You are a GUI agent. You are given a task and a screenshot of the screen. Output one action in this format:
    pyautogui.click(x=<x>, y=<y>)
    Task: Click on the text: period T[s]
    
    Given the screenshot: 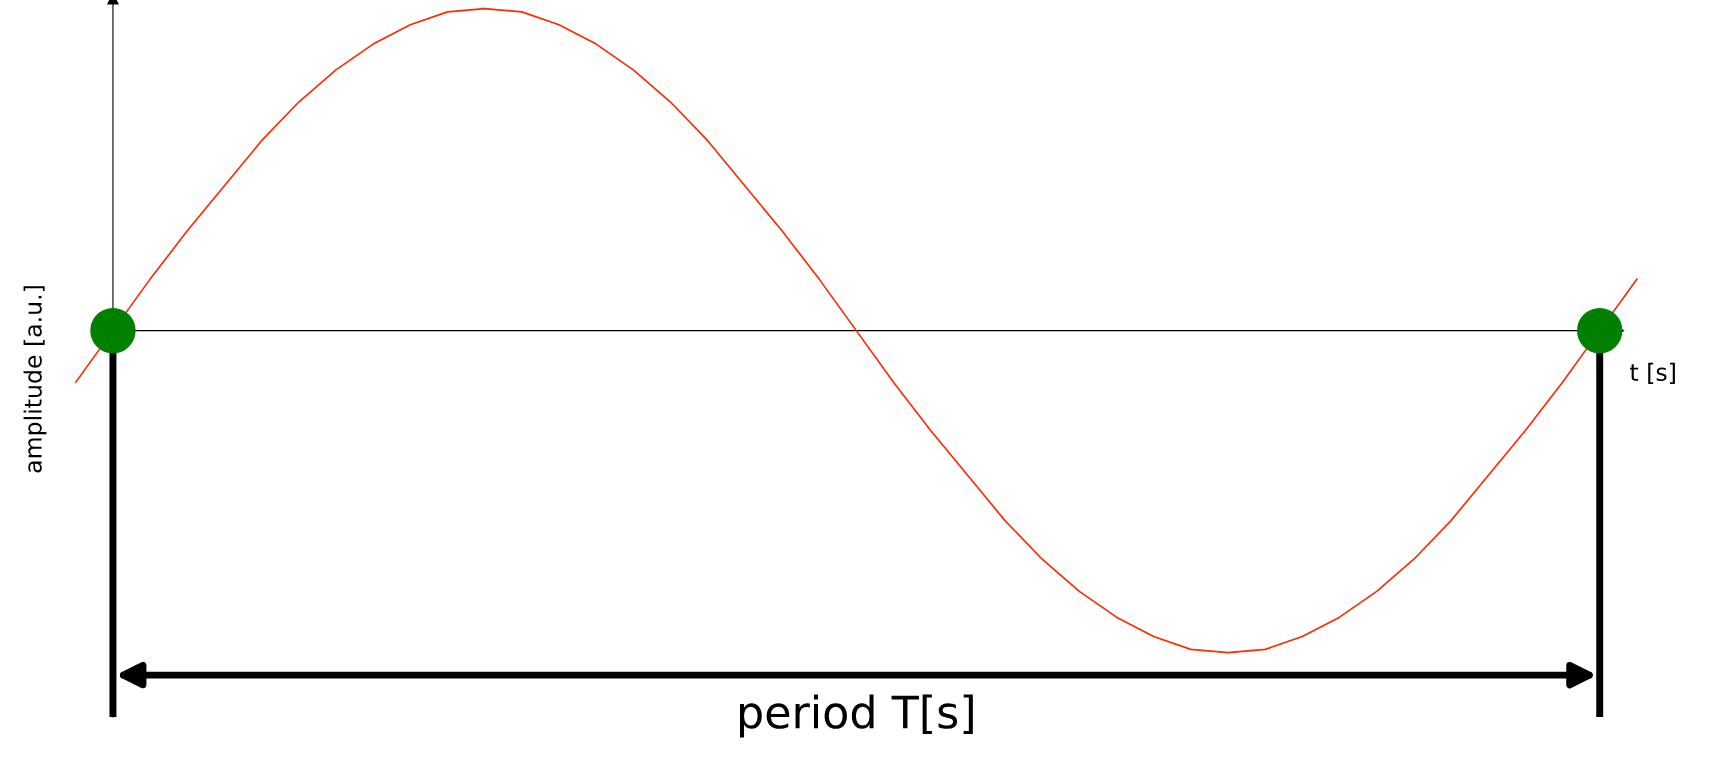 What is the action you would take?
    pyautogui.click(x=856, y=716)
    